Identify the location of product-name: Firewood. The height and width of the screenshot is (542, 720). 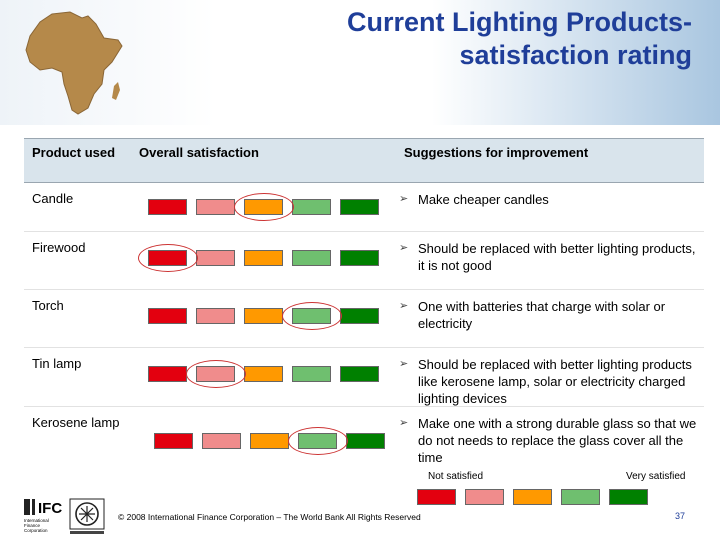
(59, 247).